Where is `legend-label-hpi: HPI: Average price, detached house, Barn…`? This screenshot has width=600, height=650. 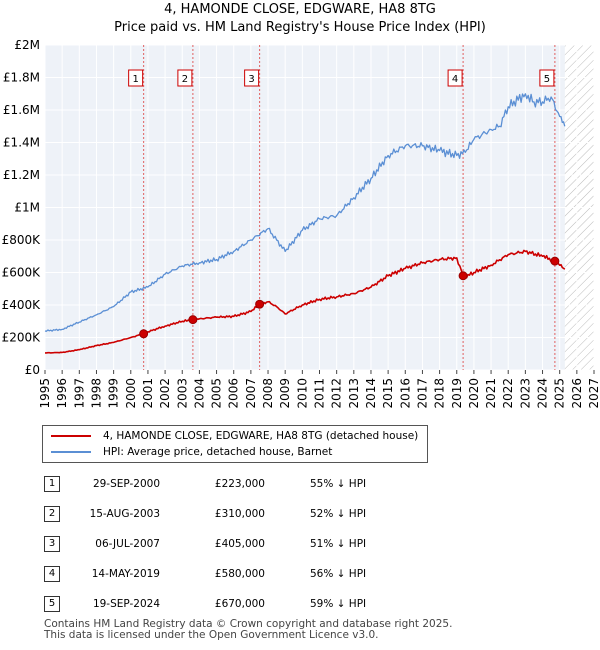
legend-label-hpi: HPI: Average price, detached house, Barn… is located at coordinates (218, 452).